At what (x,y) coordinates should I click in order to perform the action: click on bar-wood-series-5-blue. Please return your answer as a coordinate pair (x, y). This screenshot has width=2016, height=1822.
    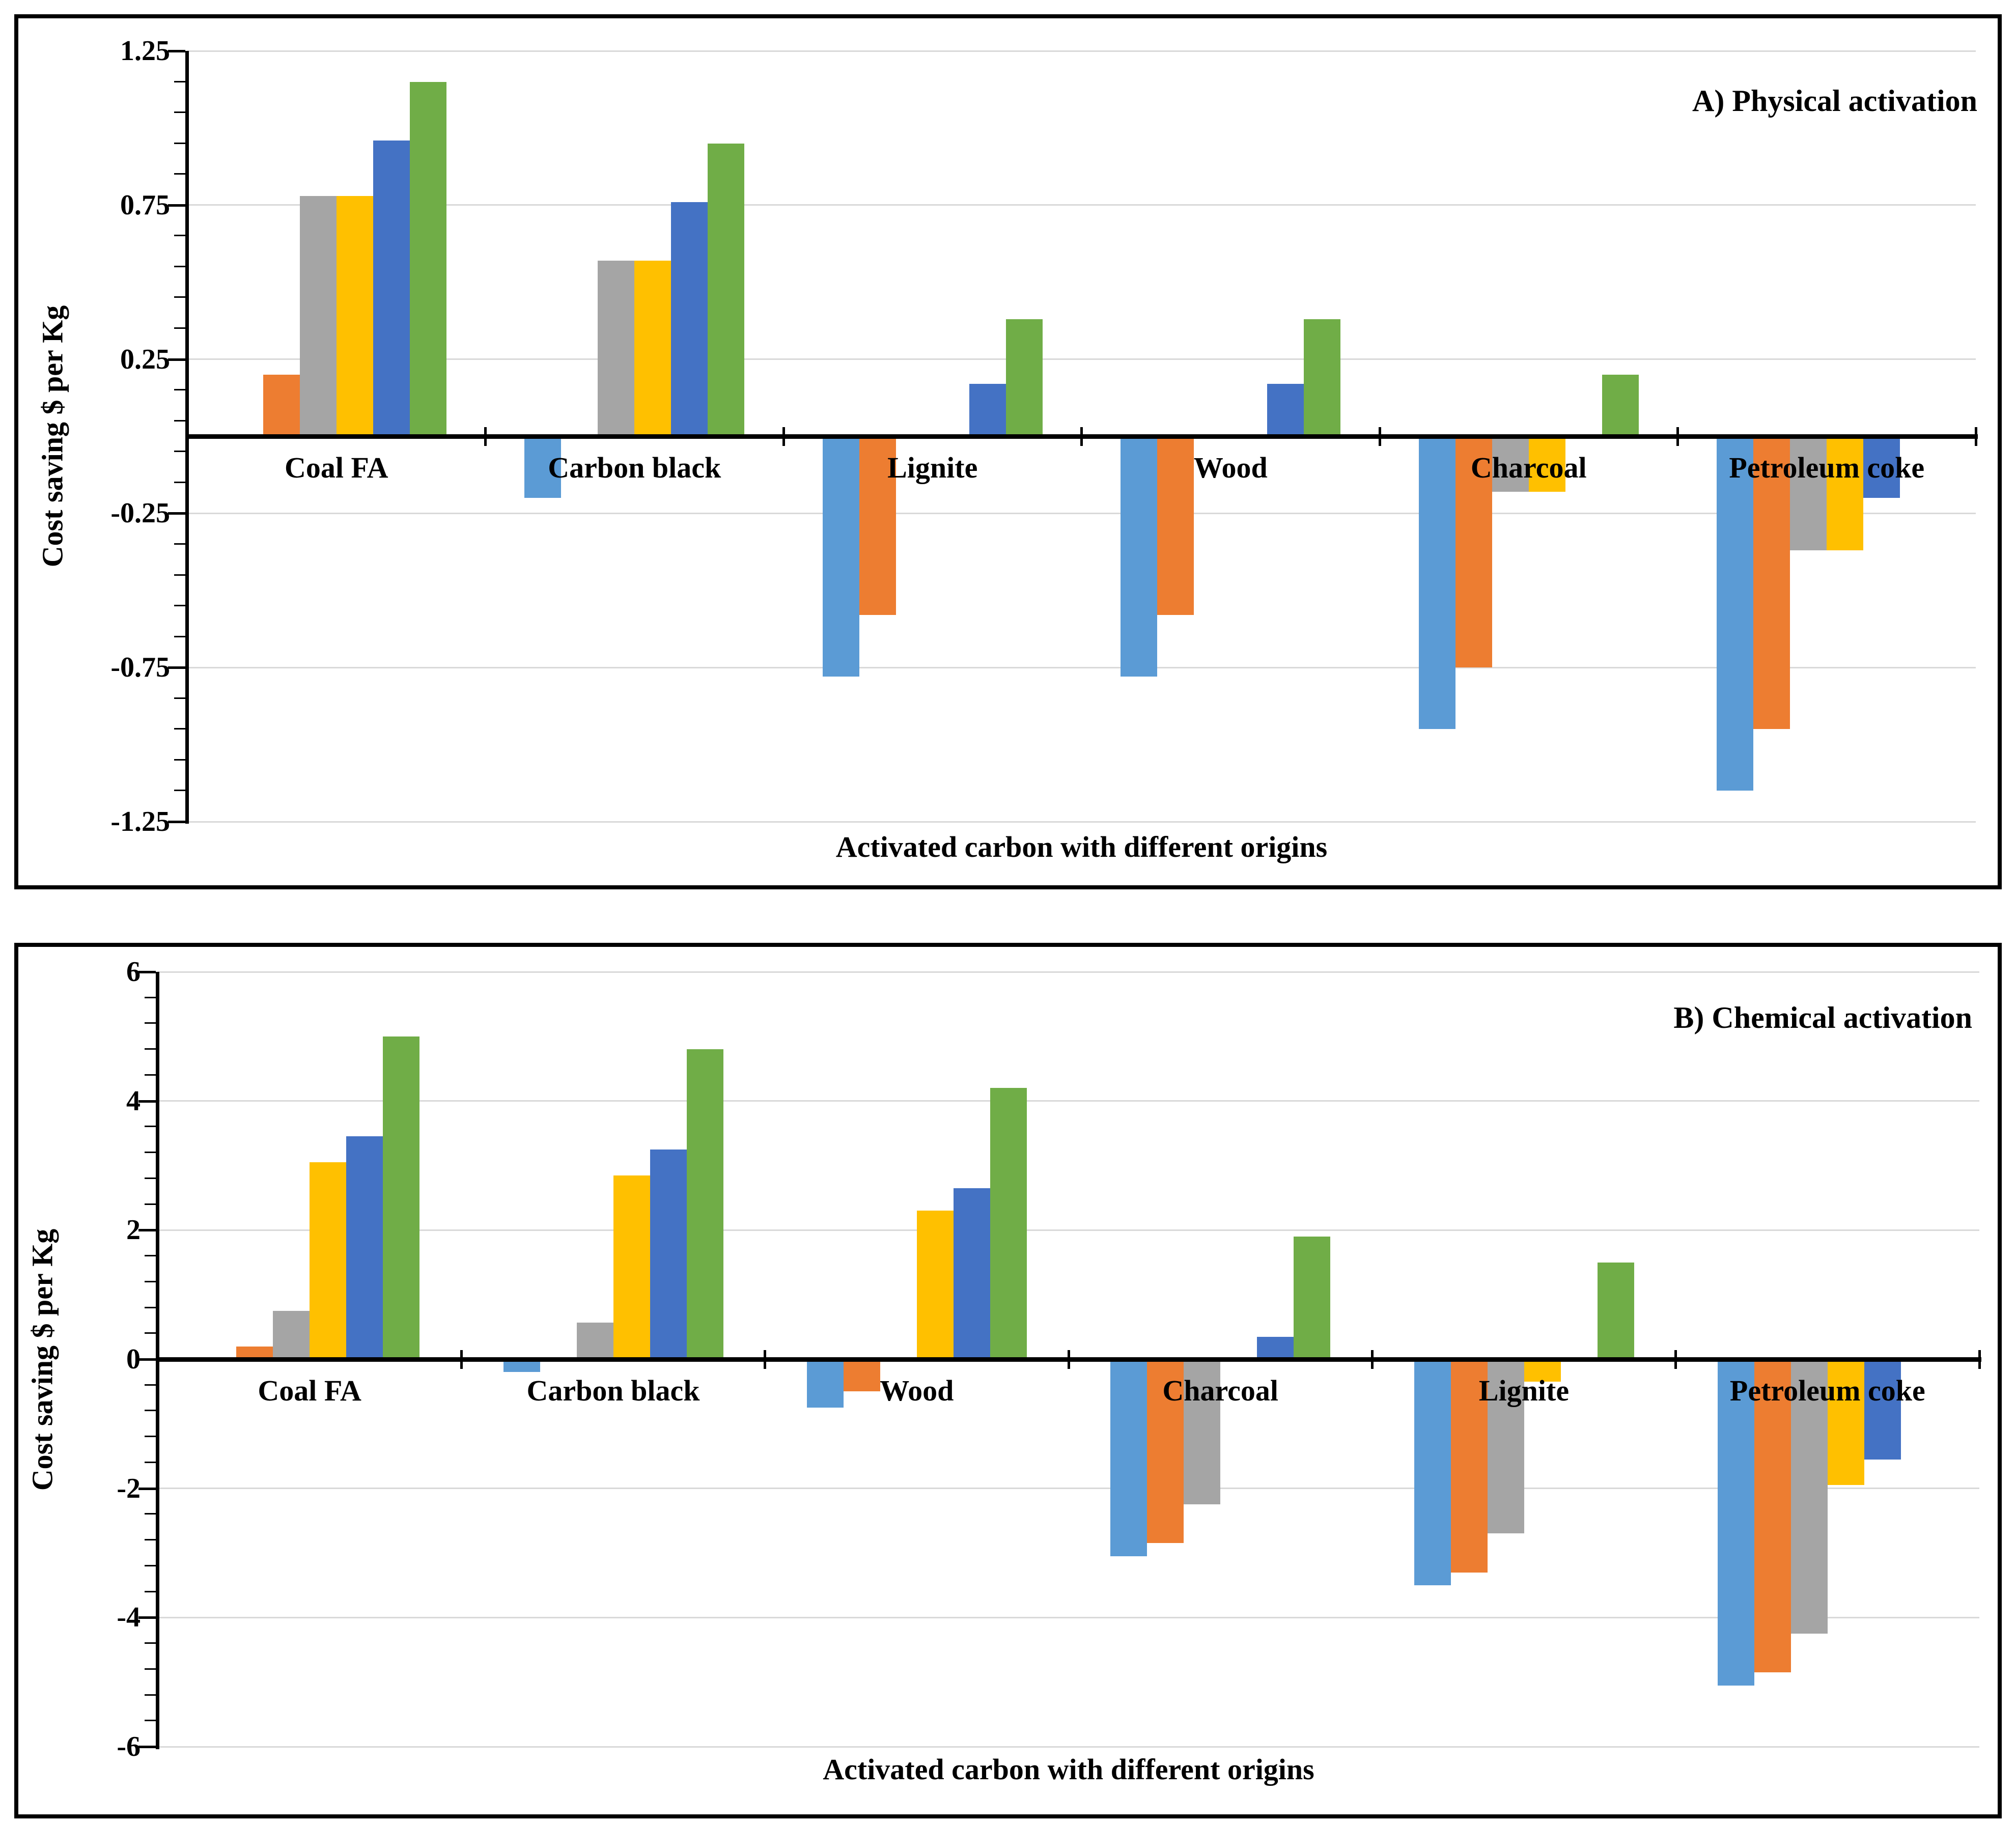
    Looking at the image, I should click on (971, 1273).